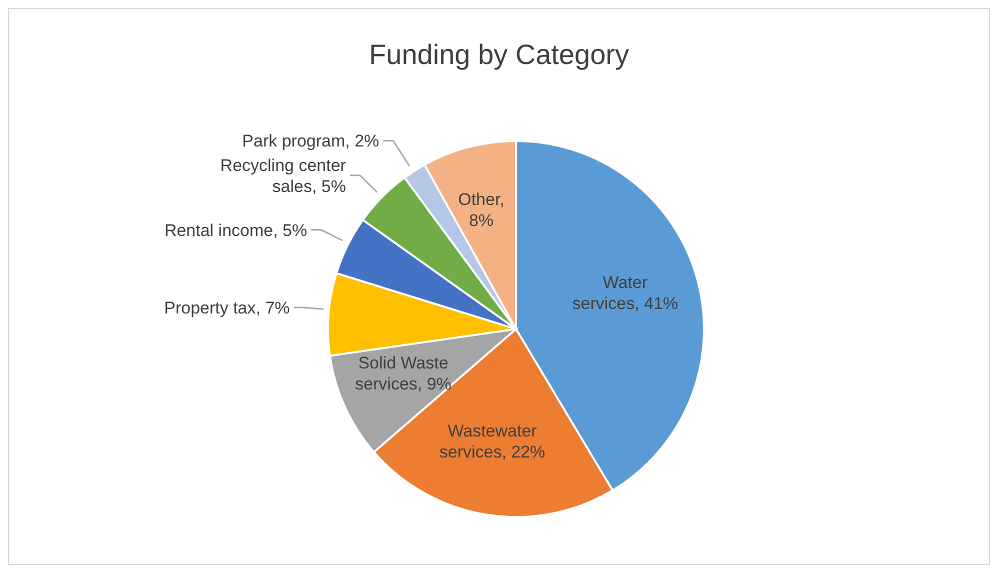 This screenshot has height=571, width=998. Describe the element at coordinates (403, 374) in the screenshot. I see `slice-label: Solid Waste services, 9%` at that location.